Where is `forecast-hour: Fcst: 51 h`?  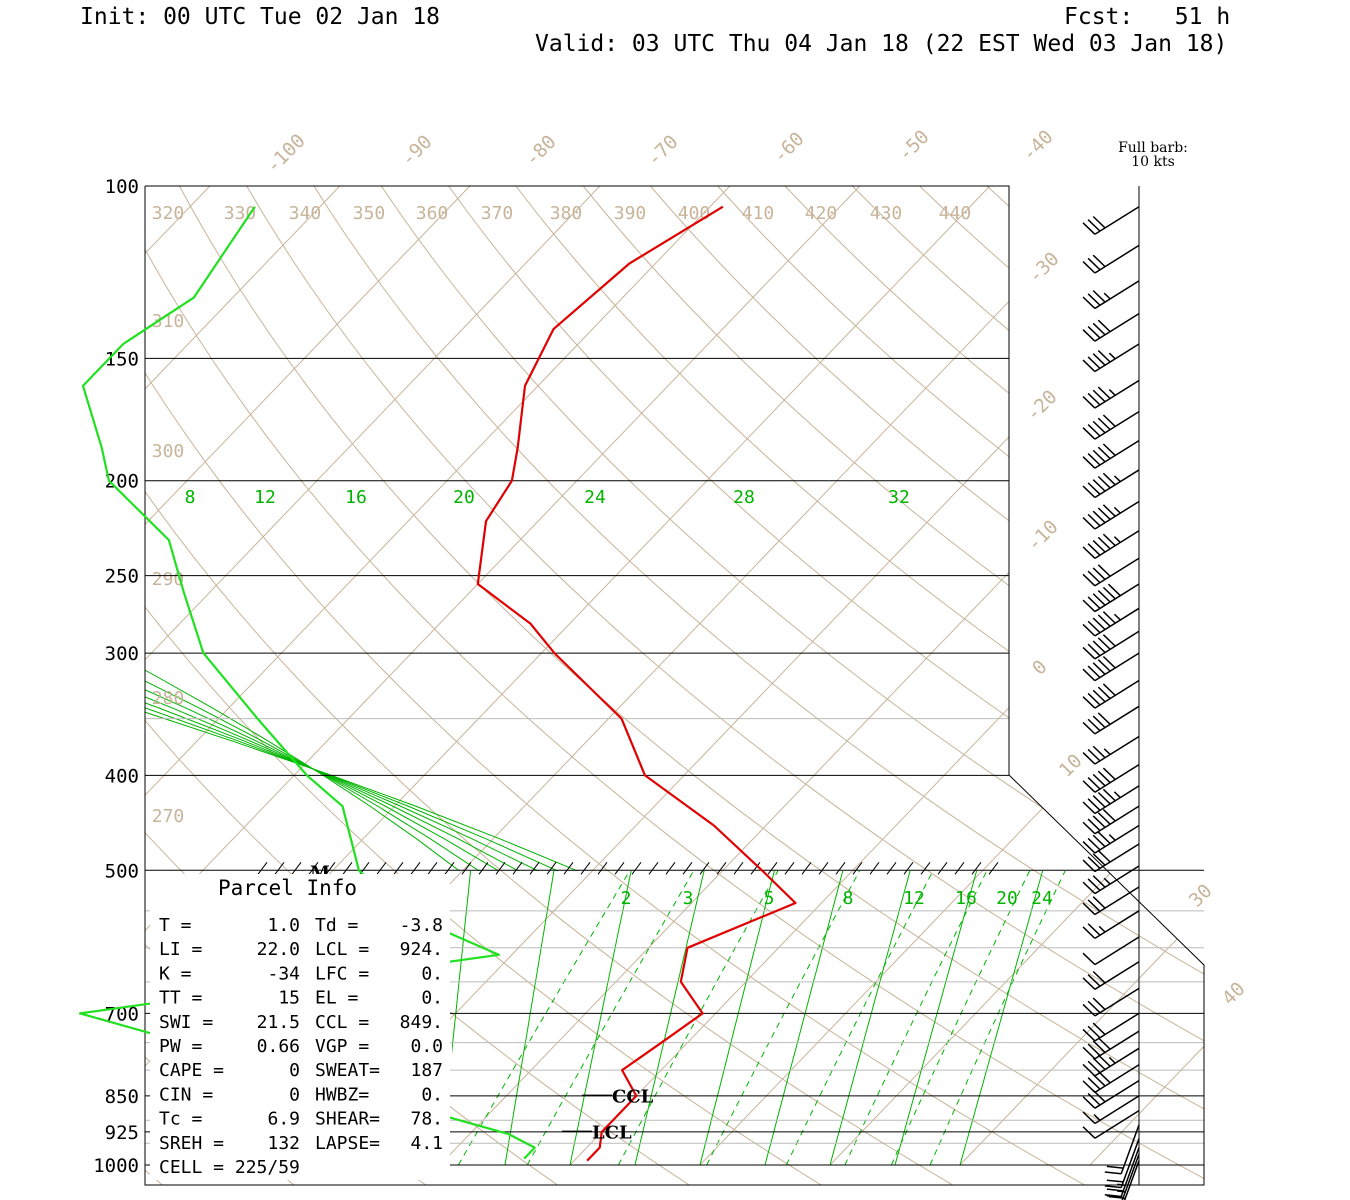
forecast-hour: Fcst: 51 h is located at coordinates (1147, 17).